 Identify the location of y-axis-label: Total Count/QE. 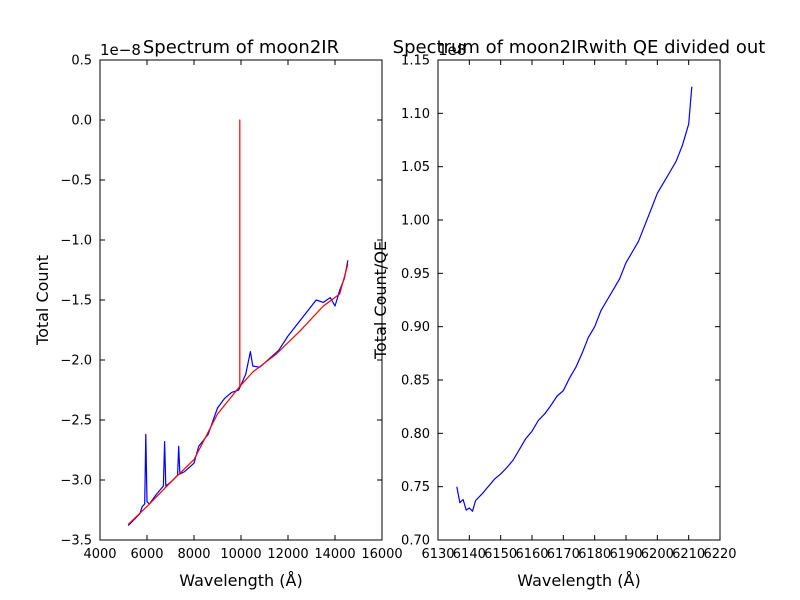
(380, 300).